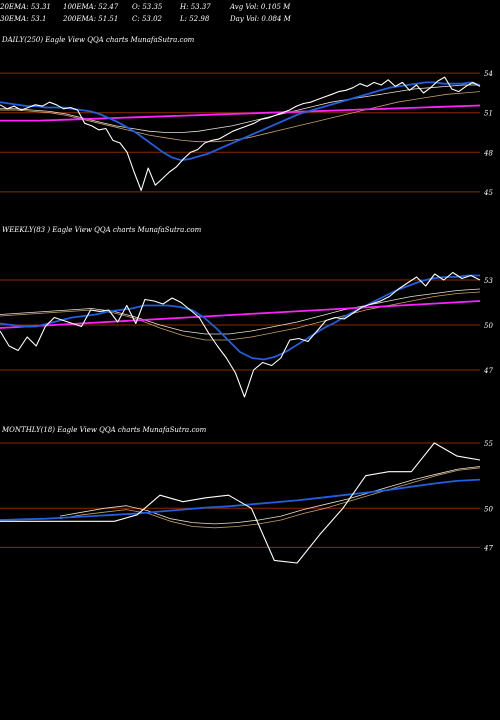 Image resolution: width=500 pixels, height=720 pixels. Describe the element at coordinates (488, 114) in the screenshot. I see `daily-y-tick-label: 51` at that location.